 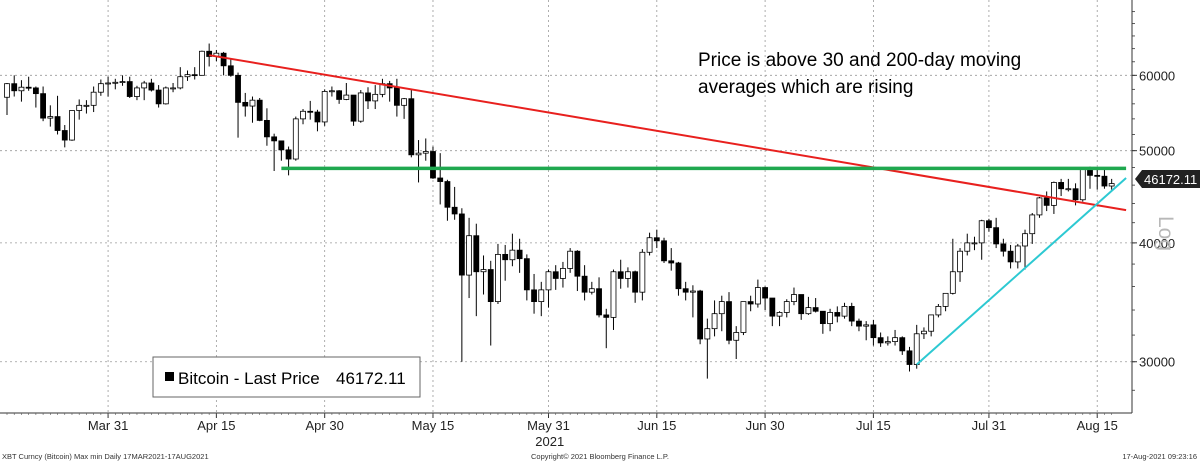 I want to click on y-tick-label: 30000, so click(x=1157, y=362).